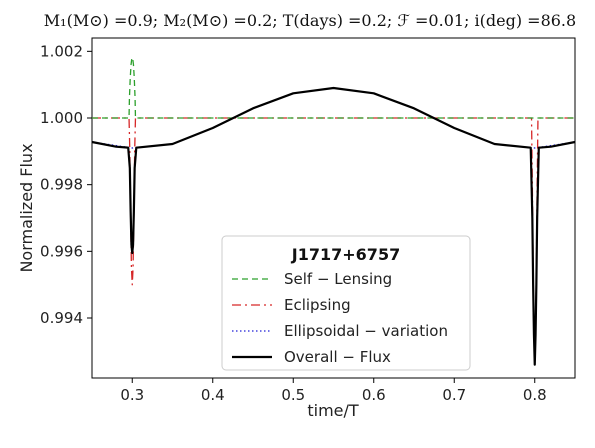 The width and height of the screenshot is (595, 448). Describe the element at coordinates (61, 51) in the screenshot. I see `y-tick-label: 1.002` at that location.